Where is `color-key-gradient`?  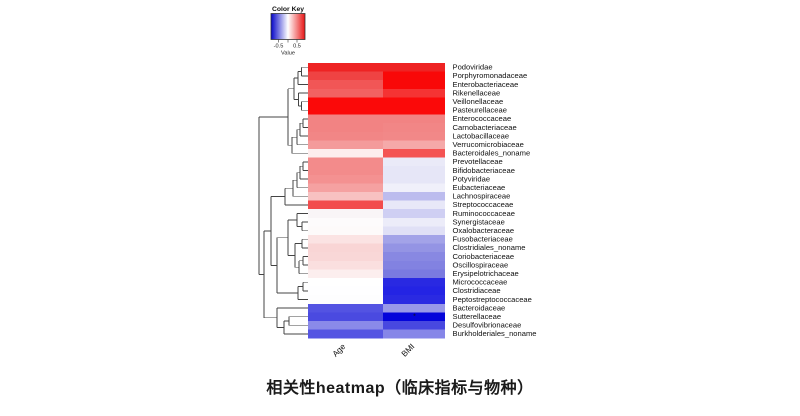 color-key-gradient is located at coordinates (288, 26).